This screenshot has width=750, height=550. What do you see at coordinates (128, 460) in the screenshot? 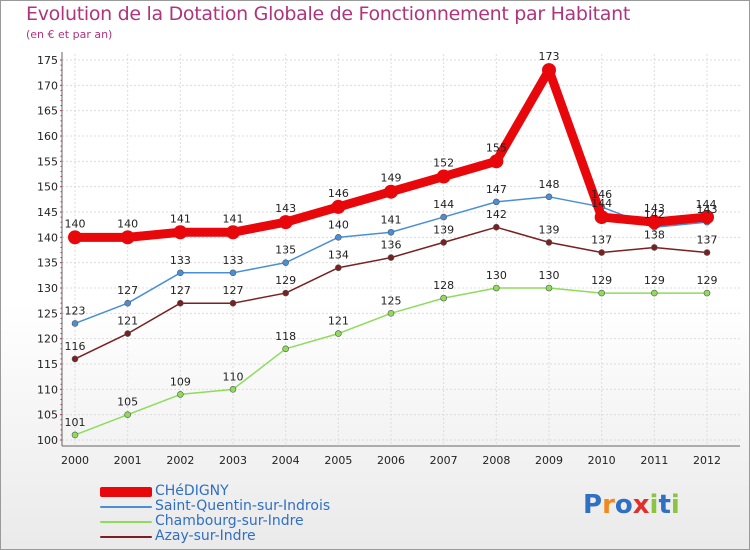
I see `x-tick-label: 2001` at bounding box center [128, 460].